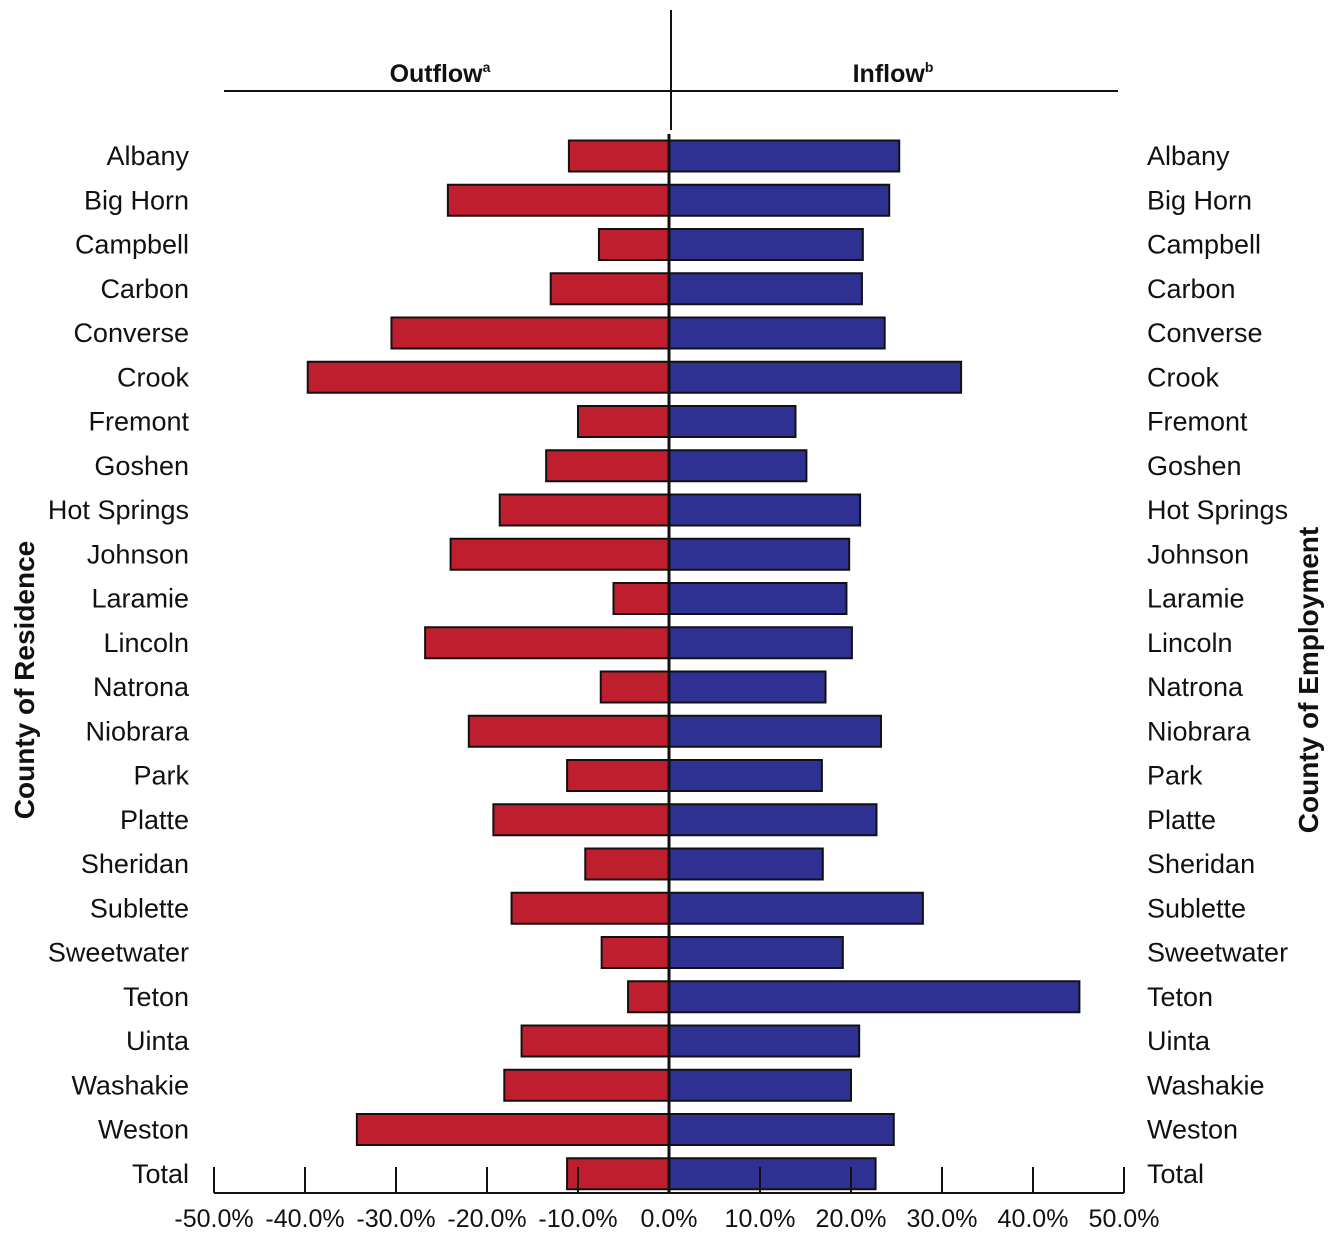 This screenshot has width=1337, height=1233. Describe the element at coordinates (1181, 820) in the screenshot. I see `employment-label-platte: Platte` at that location.